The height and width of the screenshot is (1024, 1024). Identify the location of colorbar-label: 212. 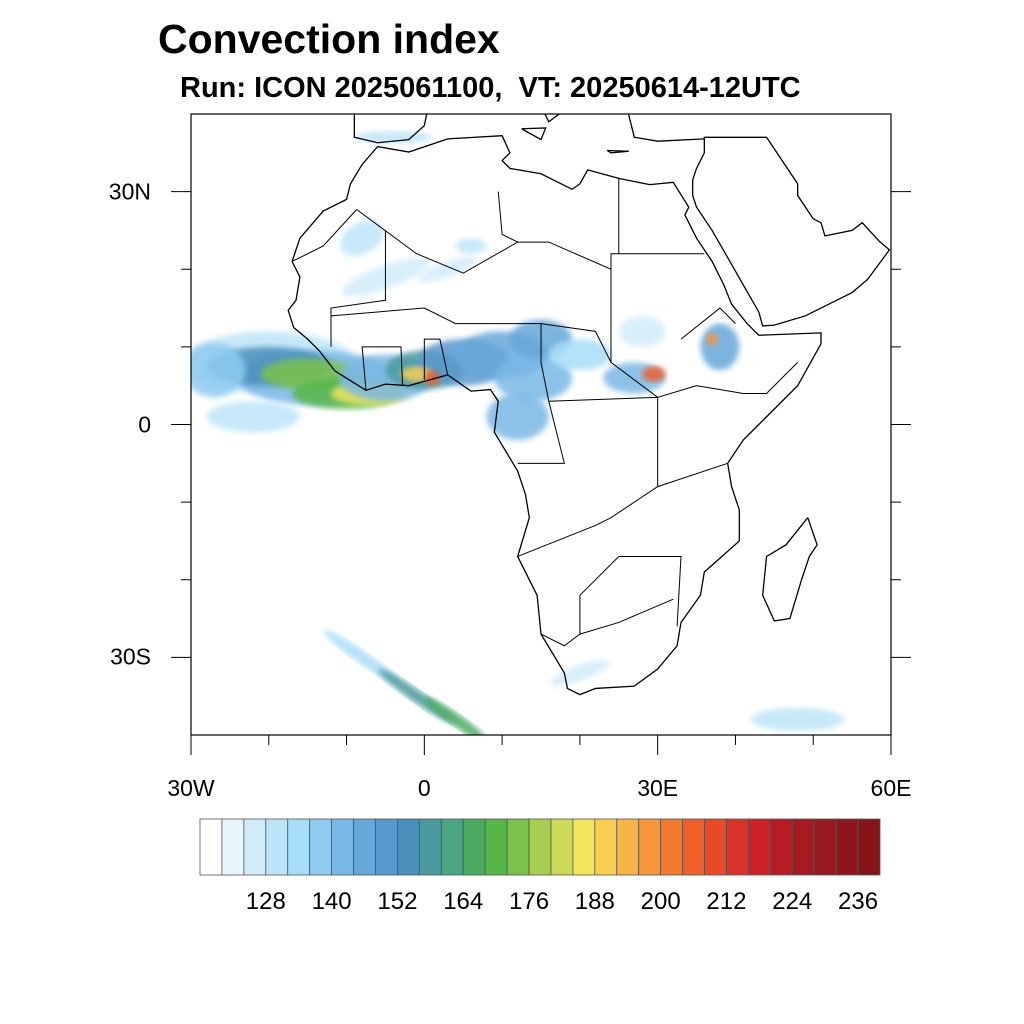
(726, 901).